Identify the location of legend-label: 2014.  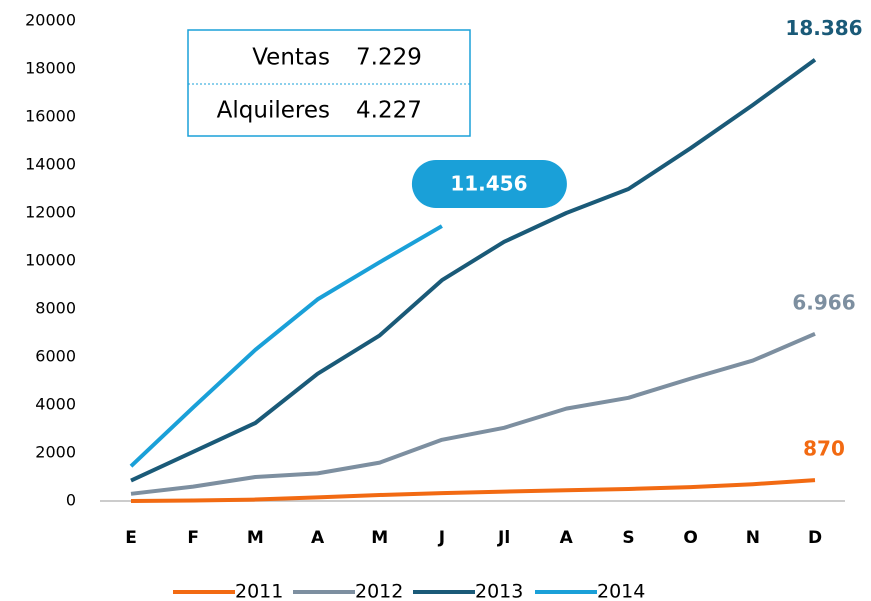
(621, 591).